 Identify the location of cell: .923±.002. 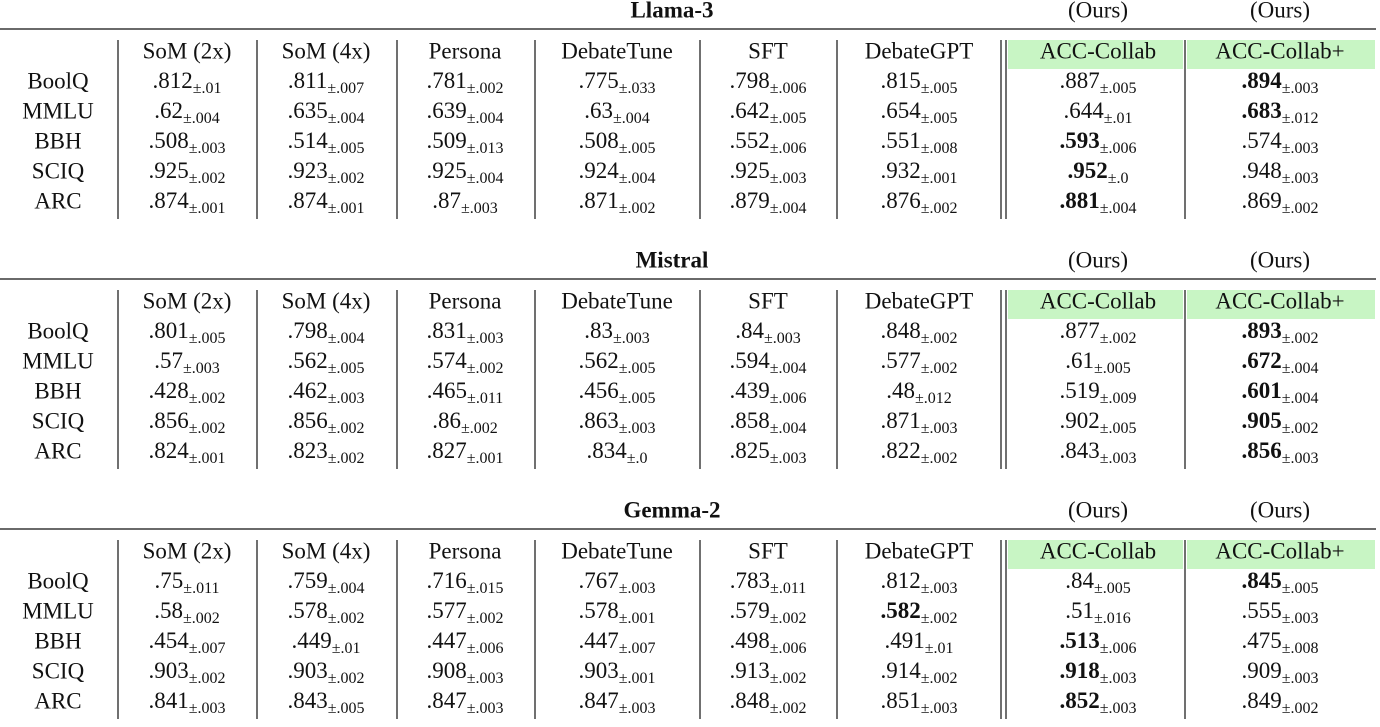
(325, 172).